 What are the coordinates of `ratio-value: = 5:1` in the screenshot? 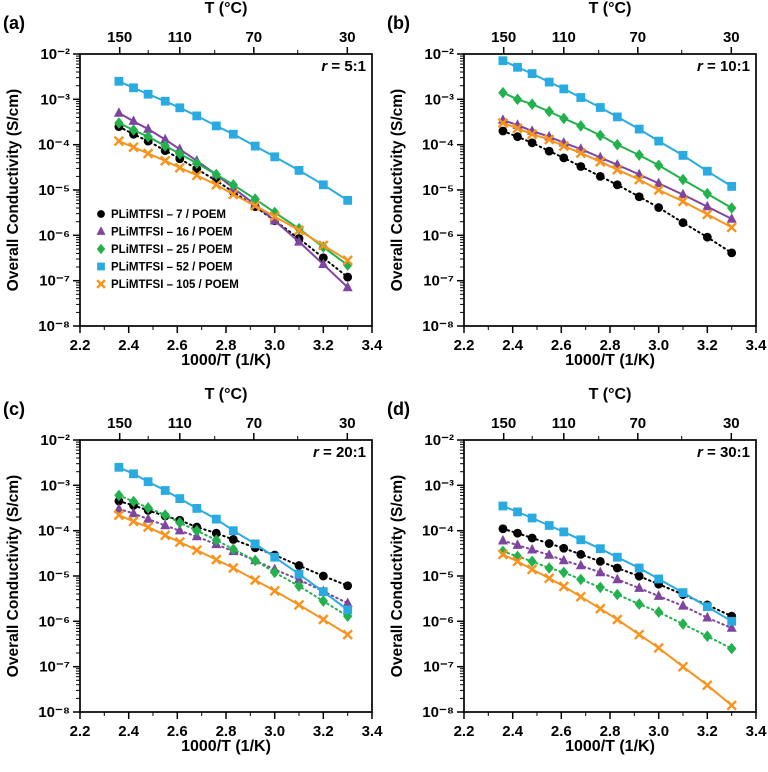 It's located at (346, 66).